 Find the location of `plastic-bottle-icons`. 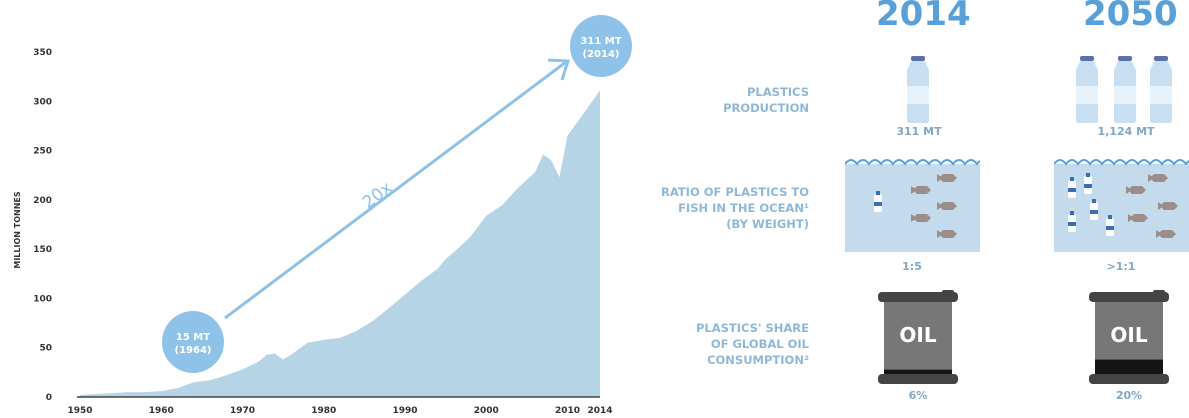

plastic-bottle-icons is located at coordinates (1091, 204).